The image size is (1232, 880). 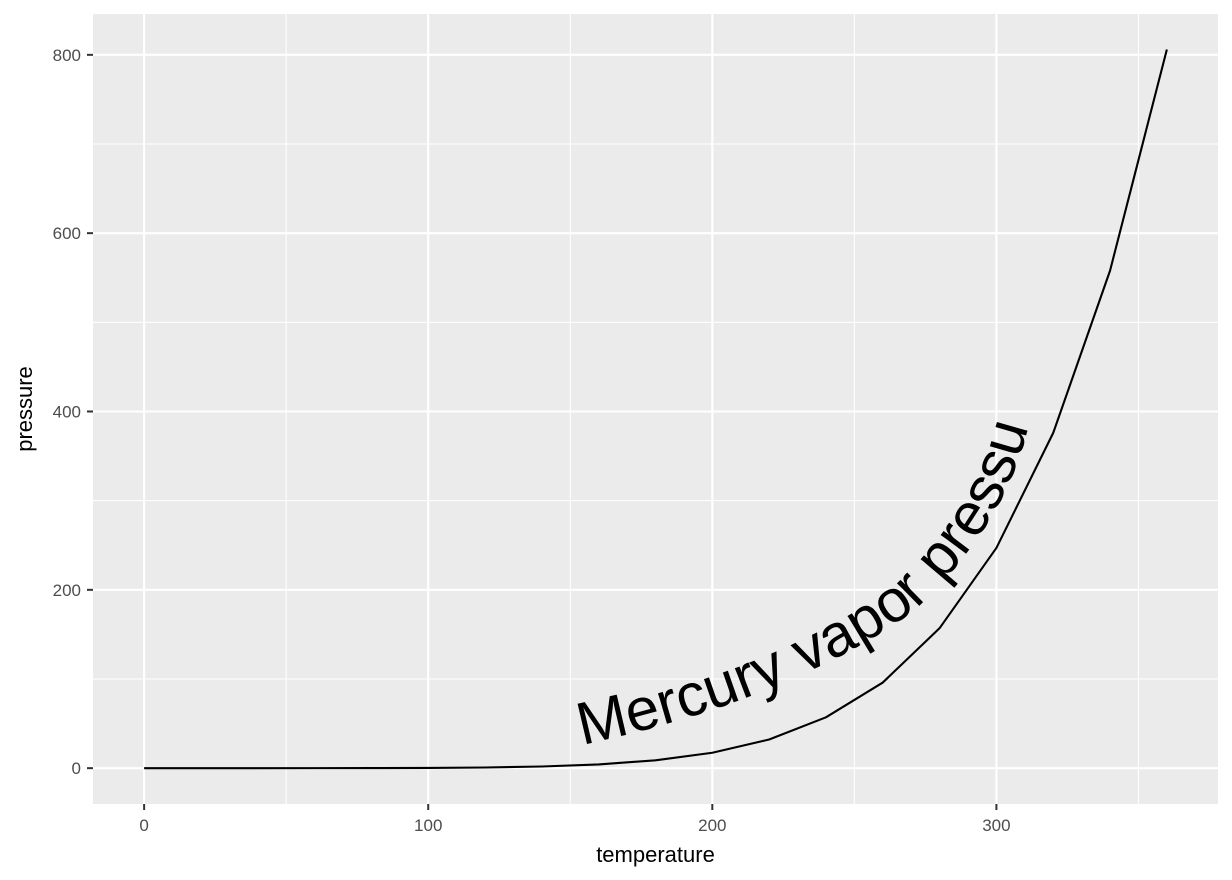 What do you see at coordinates (712, 825) in the screenshot?
I see `x-tick-label: 200` at bounding box center [712, 825].